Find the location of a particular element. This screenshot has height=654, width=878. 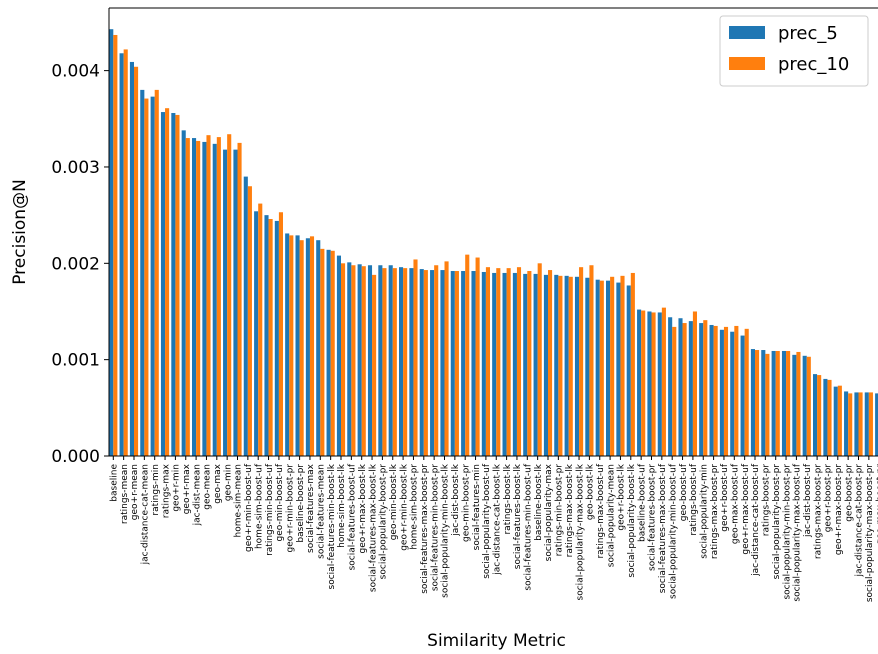

x-tick-label: social-features-min-boost-uf is located at coordinates (529, 526).